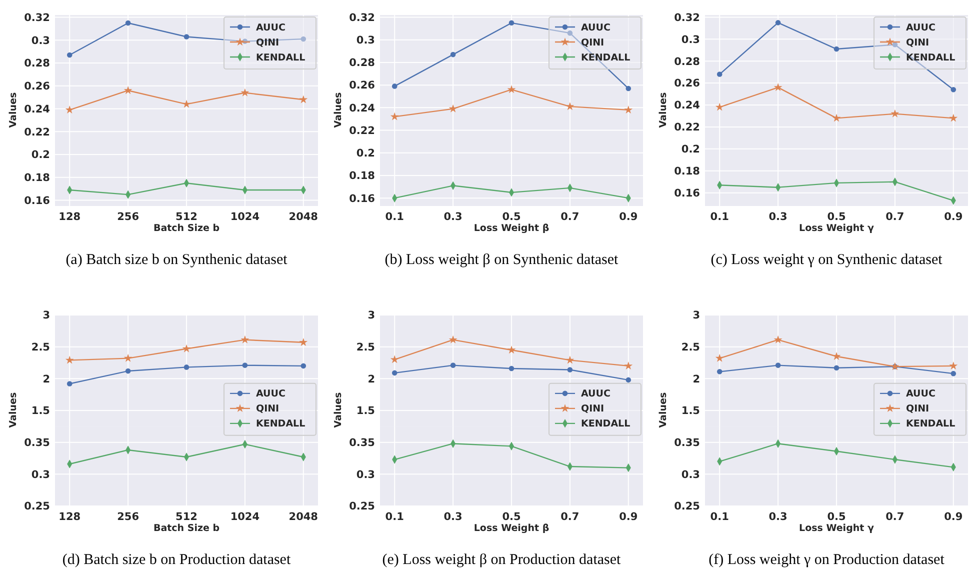 Image resolution: width=976 pixels, height=584 pixels. Describe the element at coordinates (245, 517) in the screenshot. I see `x-tick-label: 1024` at that location.